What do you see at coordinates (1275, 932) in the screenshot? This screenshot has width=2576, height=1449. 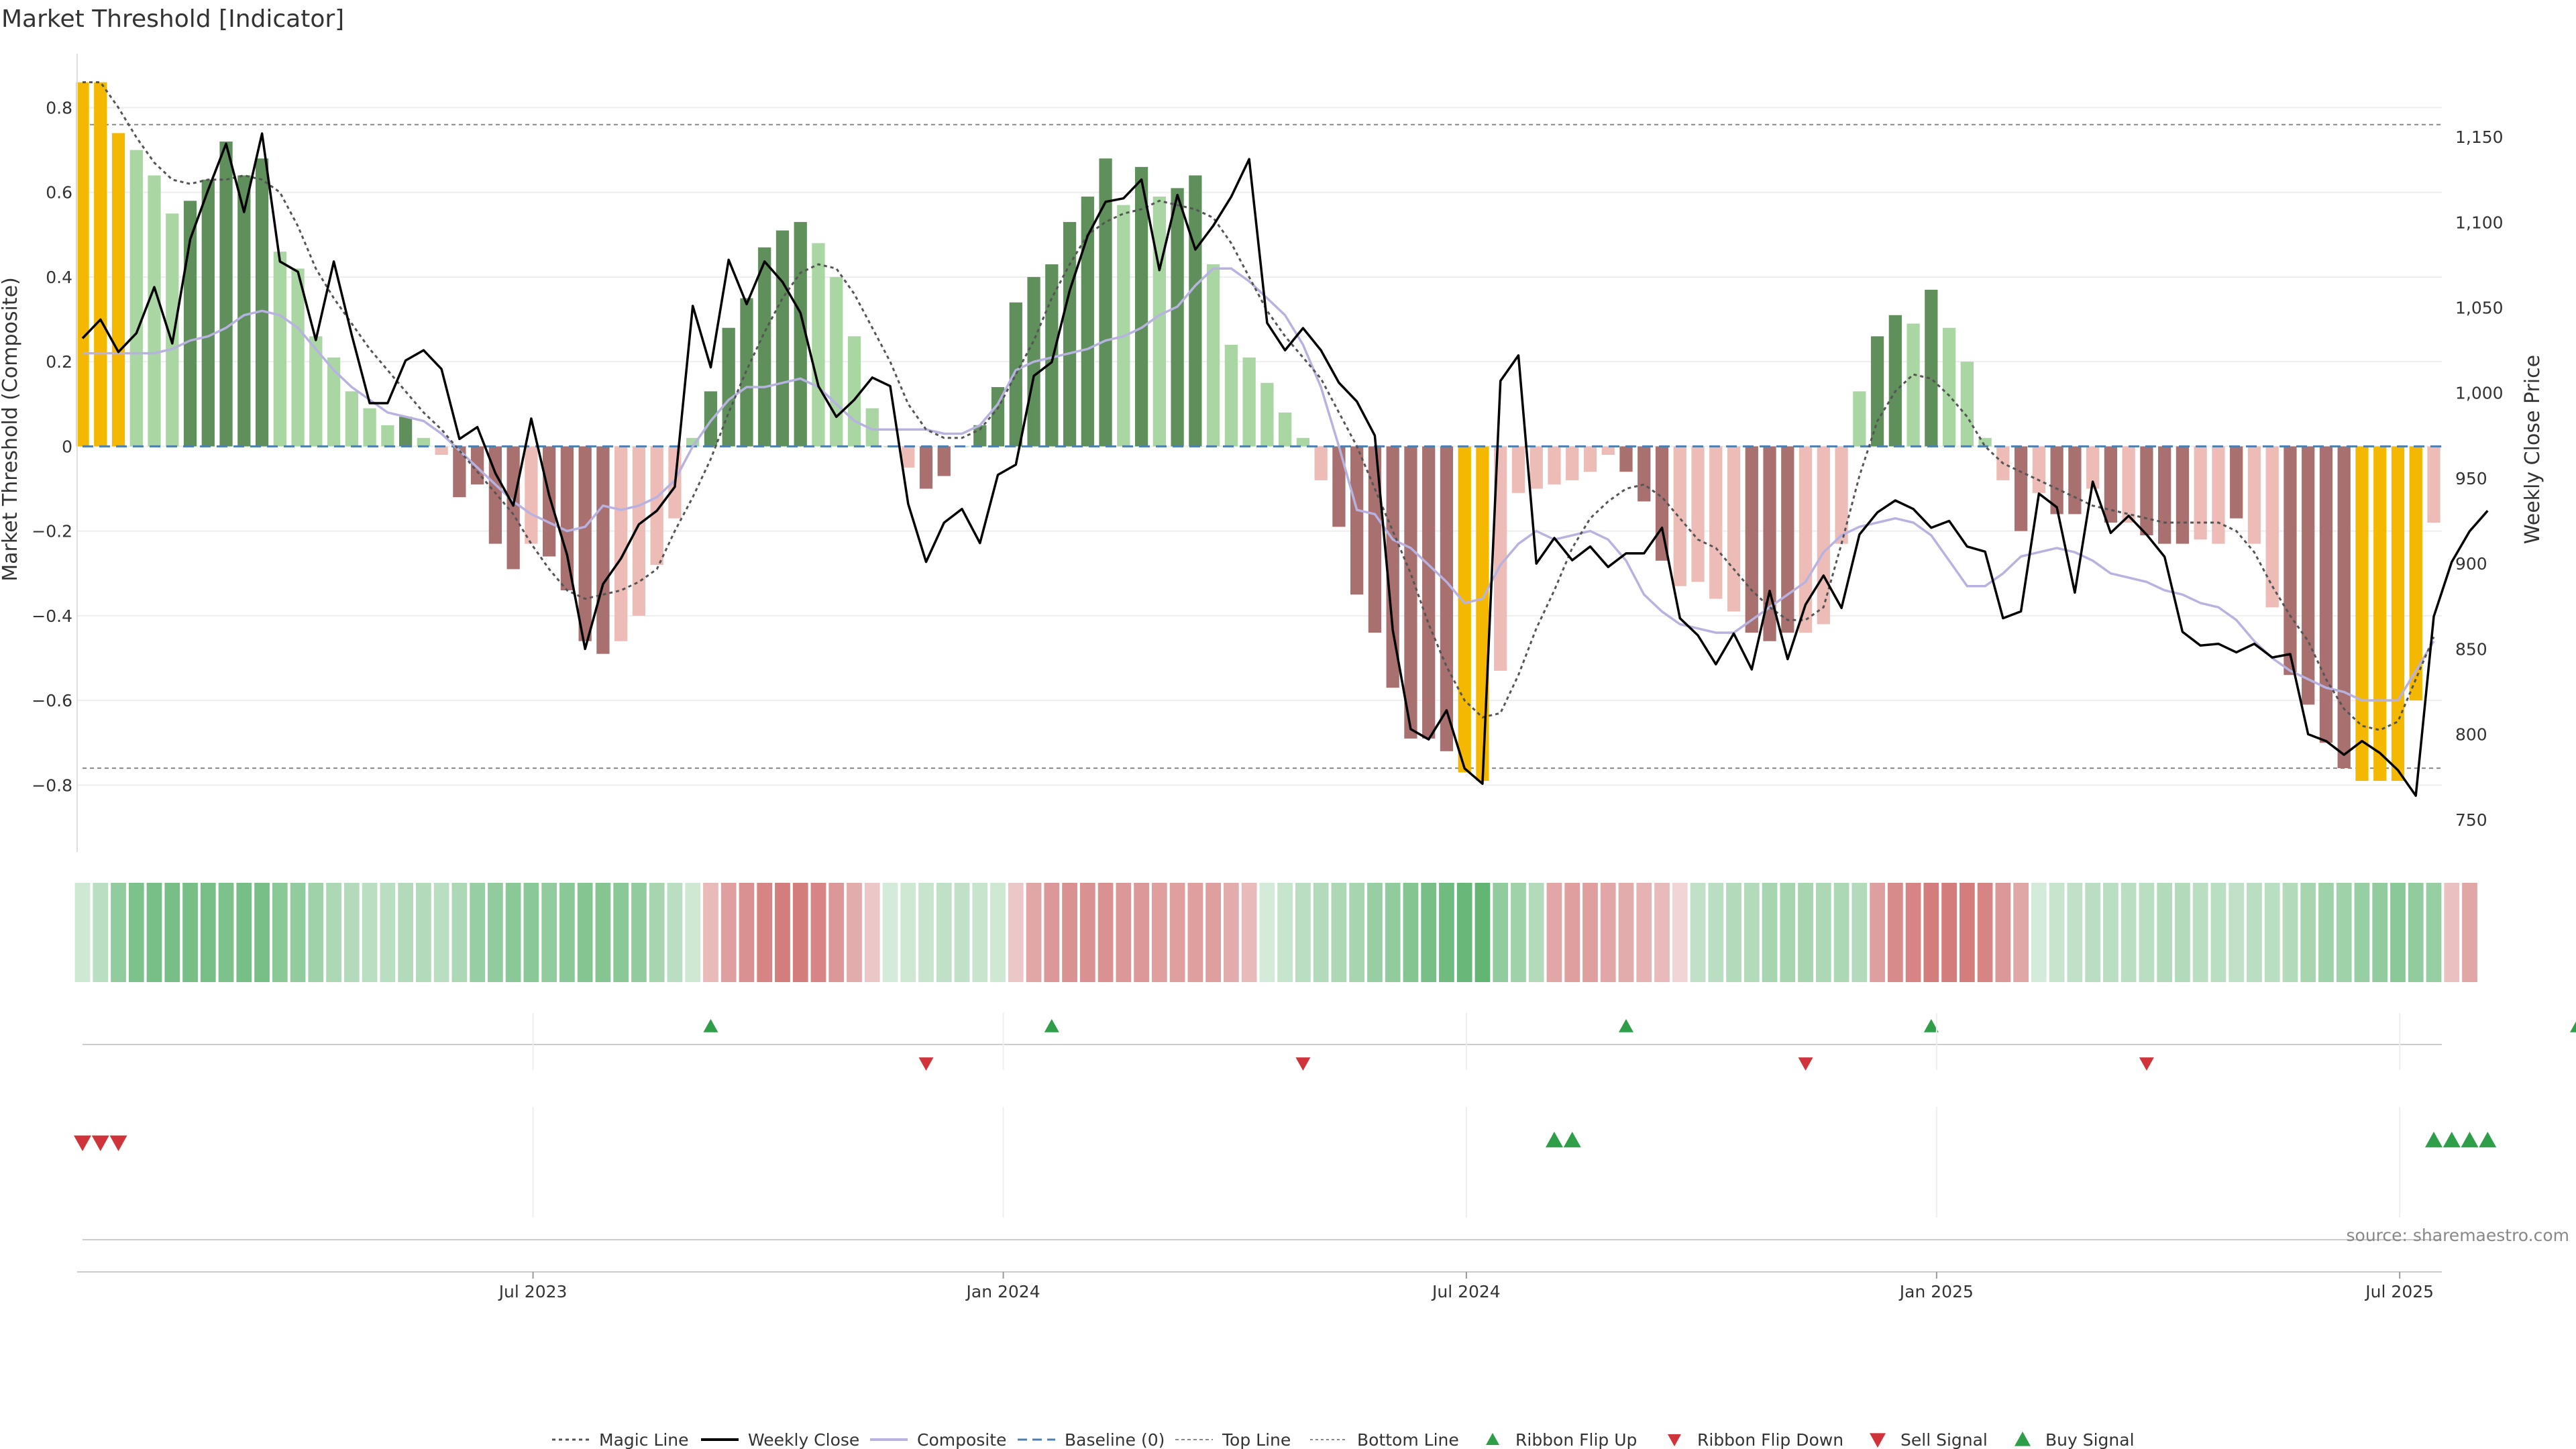 I see `ribbon-strip` at bounding box center [1275, 932].